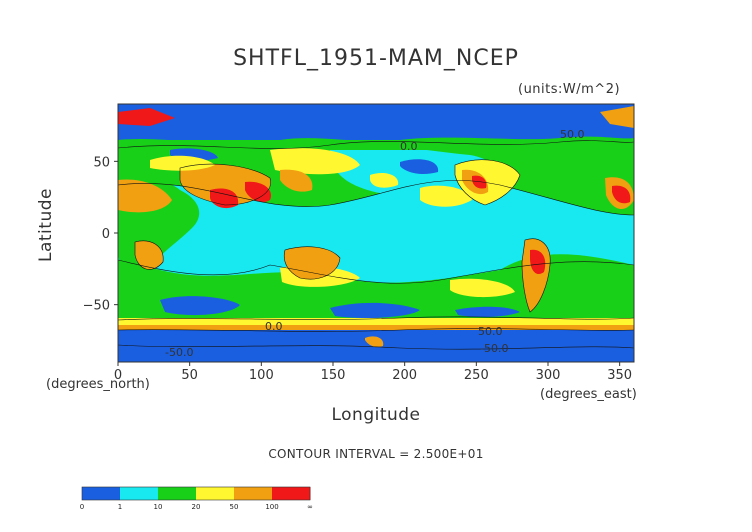 The image size is (752, 532). What do you see at coordinates (376, 454) in the screenshot?
I see `contour-interval-note: CONTOUR INTERVAL = 2.500E+01` at bounding box center [376, 454].